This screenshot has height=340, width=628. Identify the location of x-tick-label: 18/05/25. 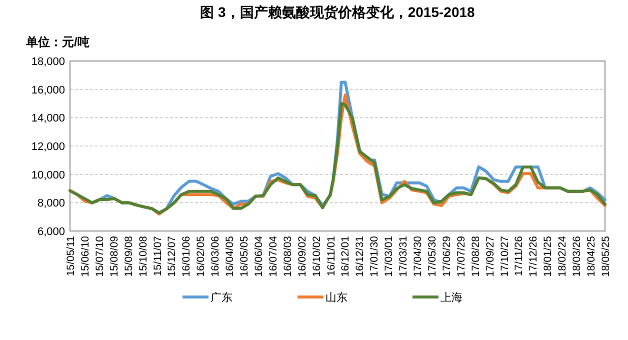
(606, 256).